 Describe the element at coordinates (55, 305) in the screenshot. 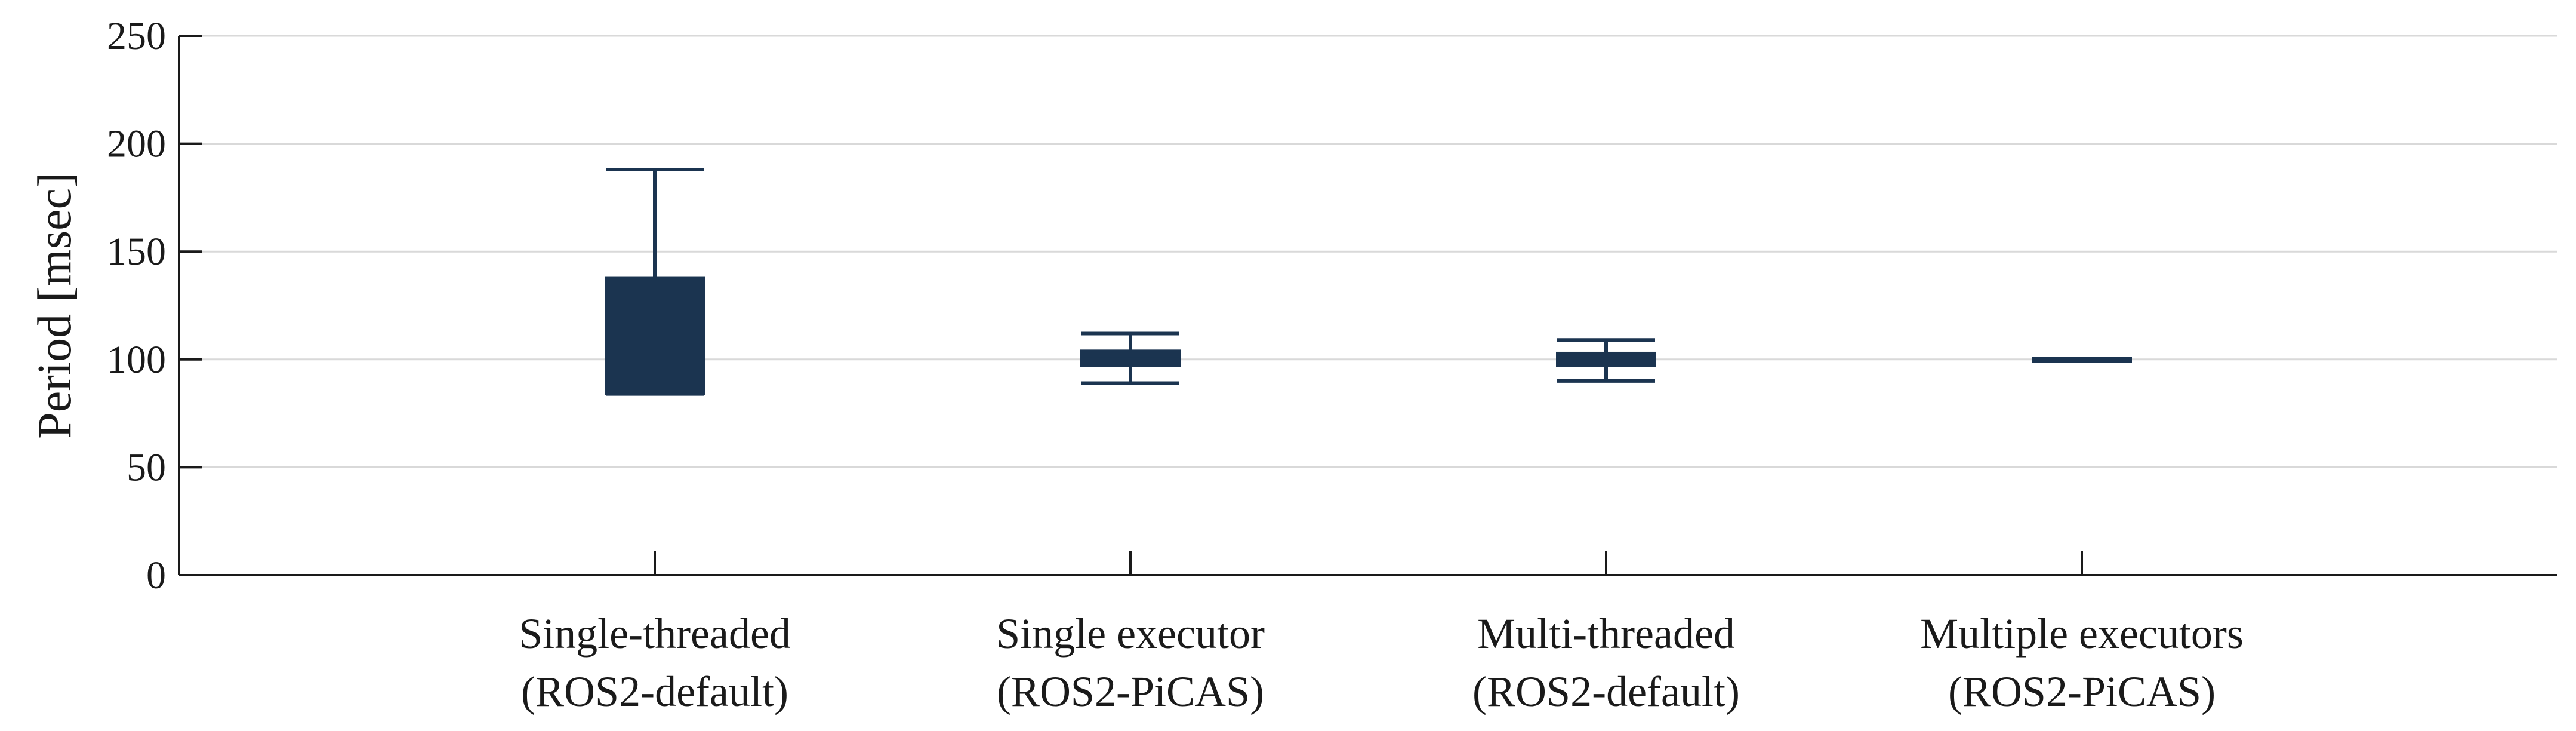

I see `y-axis-title: Period [msec]` at that location.